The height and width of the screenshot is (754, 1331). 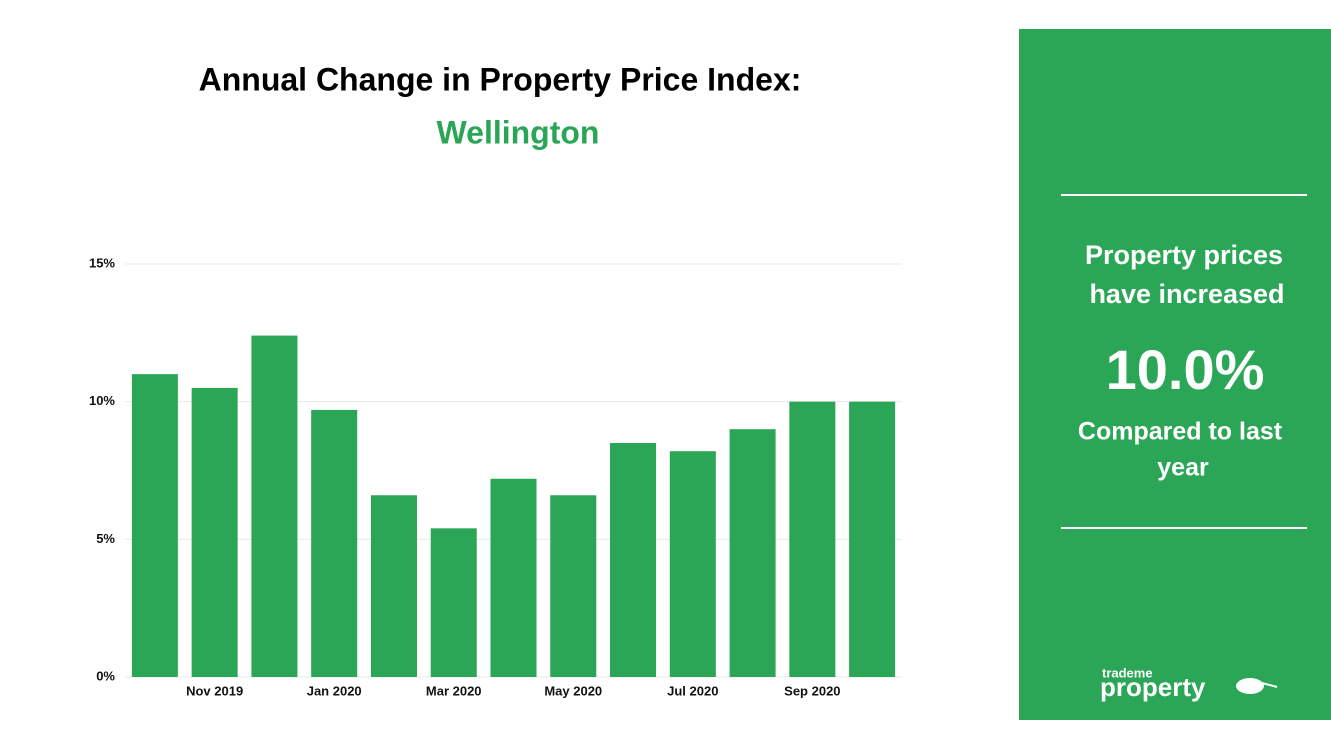 I want to click on logo-kiwi-beak, so click(x=1269, y=685).